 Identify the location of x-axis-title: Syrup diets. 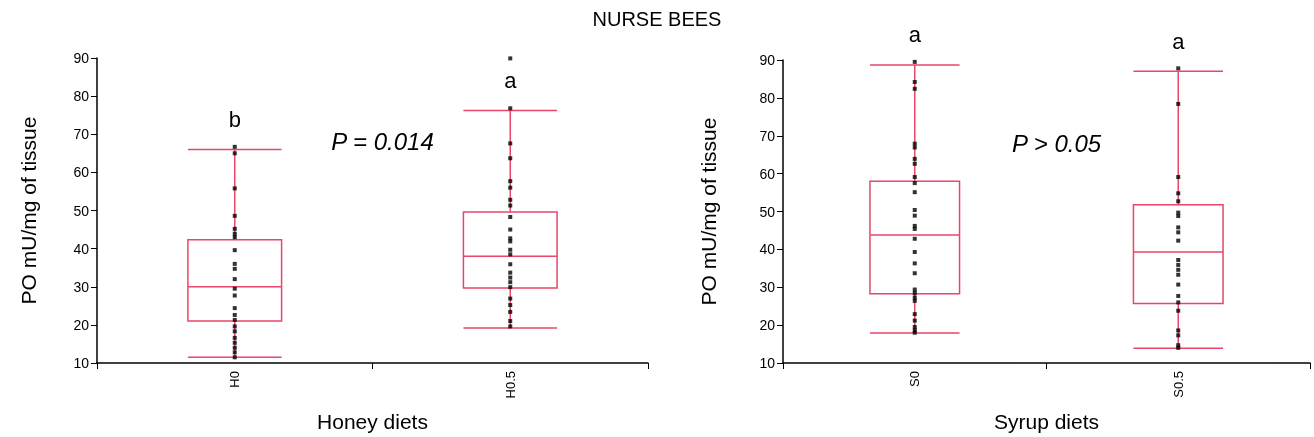
(1046, 421).